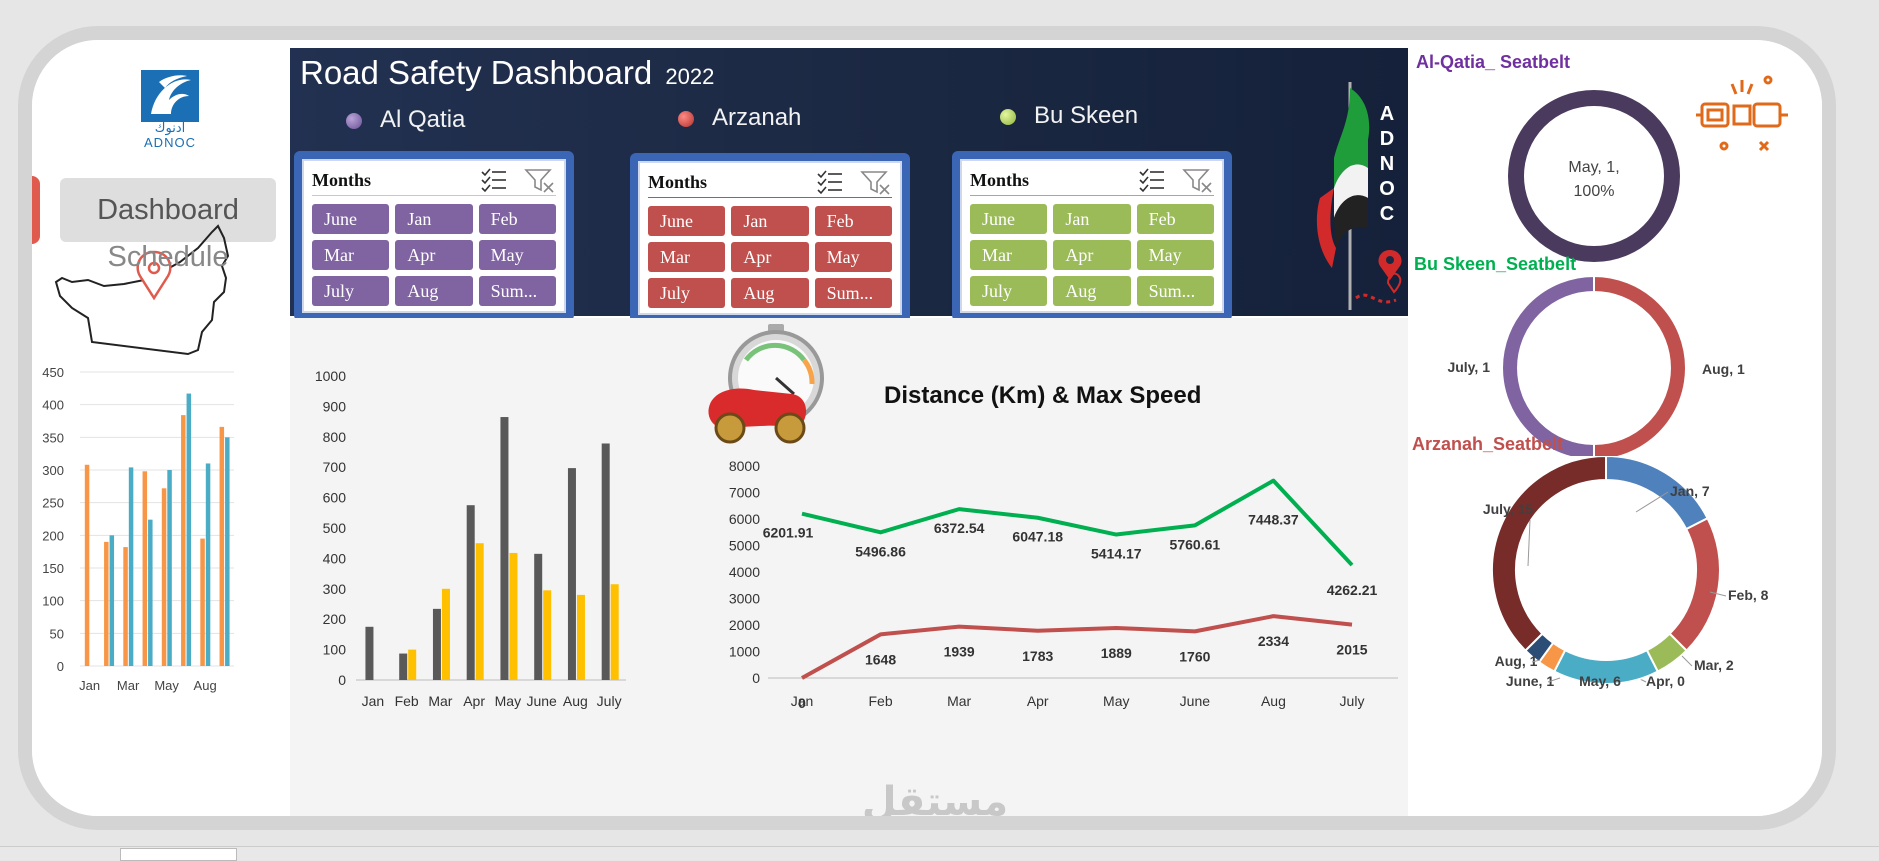 The width and height of the screenshot is (1879, 861). Describe the element at coordinates (335, 437) in the screenshot. I see `y-tick-label: 800` at that location.